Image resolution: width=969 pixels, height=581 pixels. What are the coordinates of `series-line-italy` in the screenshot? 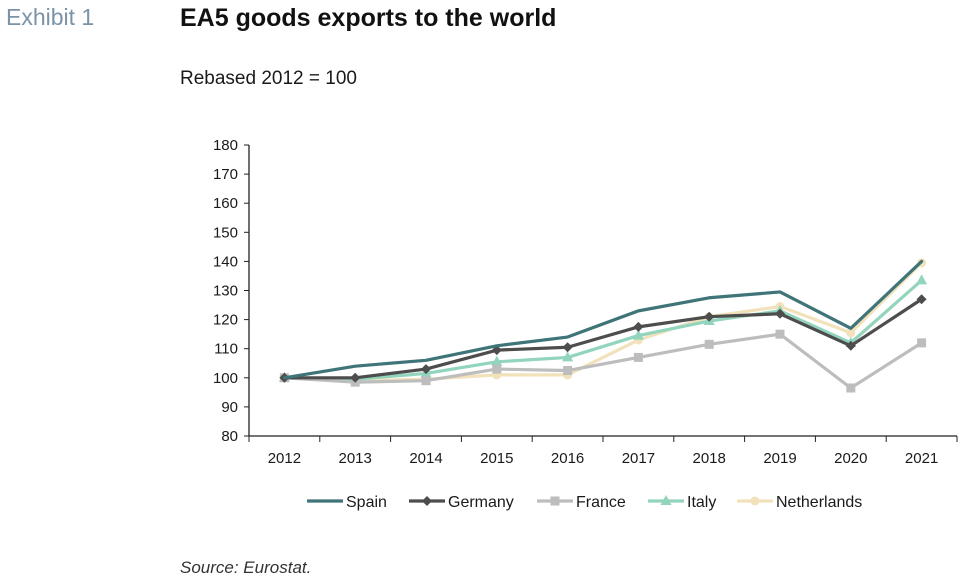 It's located at (603, 329).